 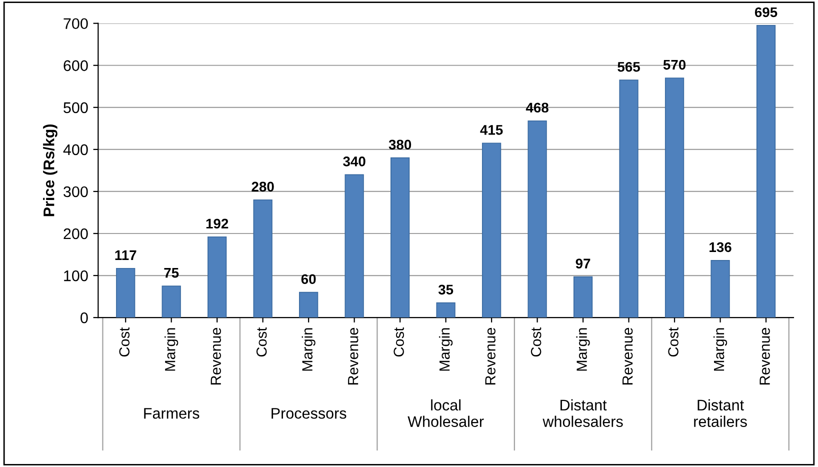 I want to click on data-label: 565, so click(x=629, y=67).